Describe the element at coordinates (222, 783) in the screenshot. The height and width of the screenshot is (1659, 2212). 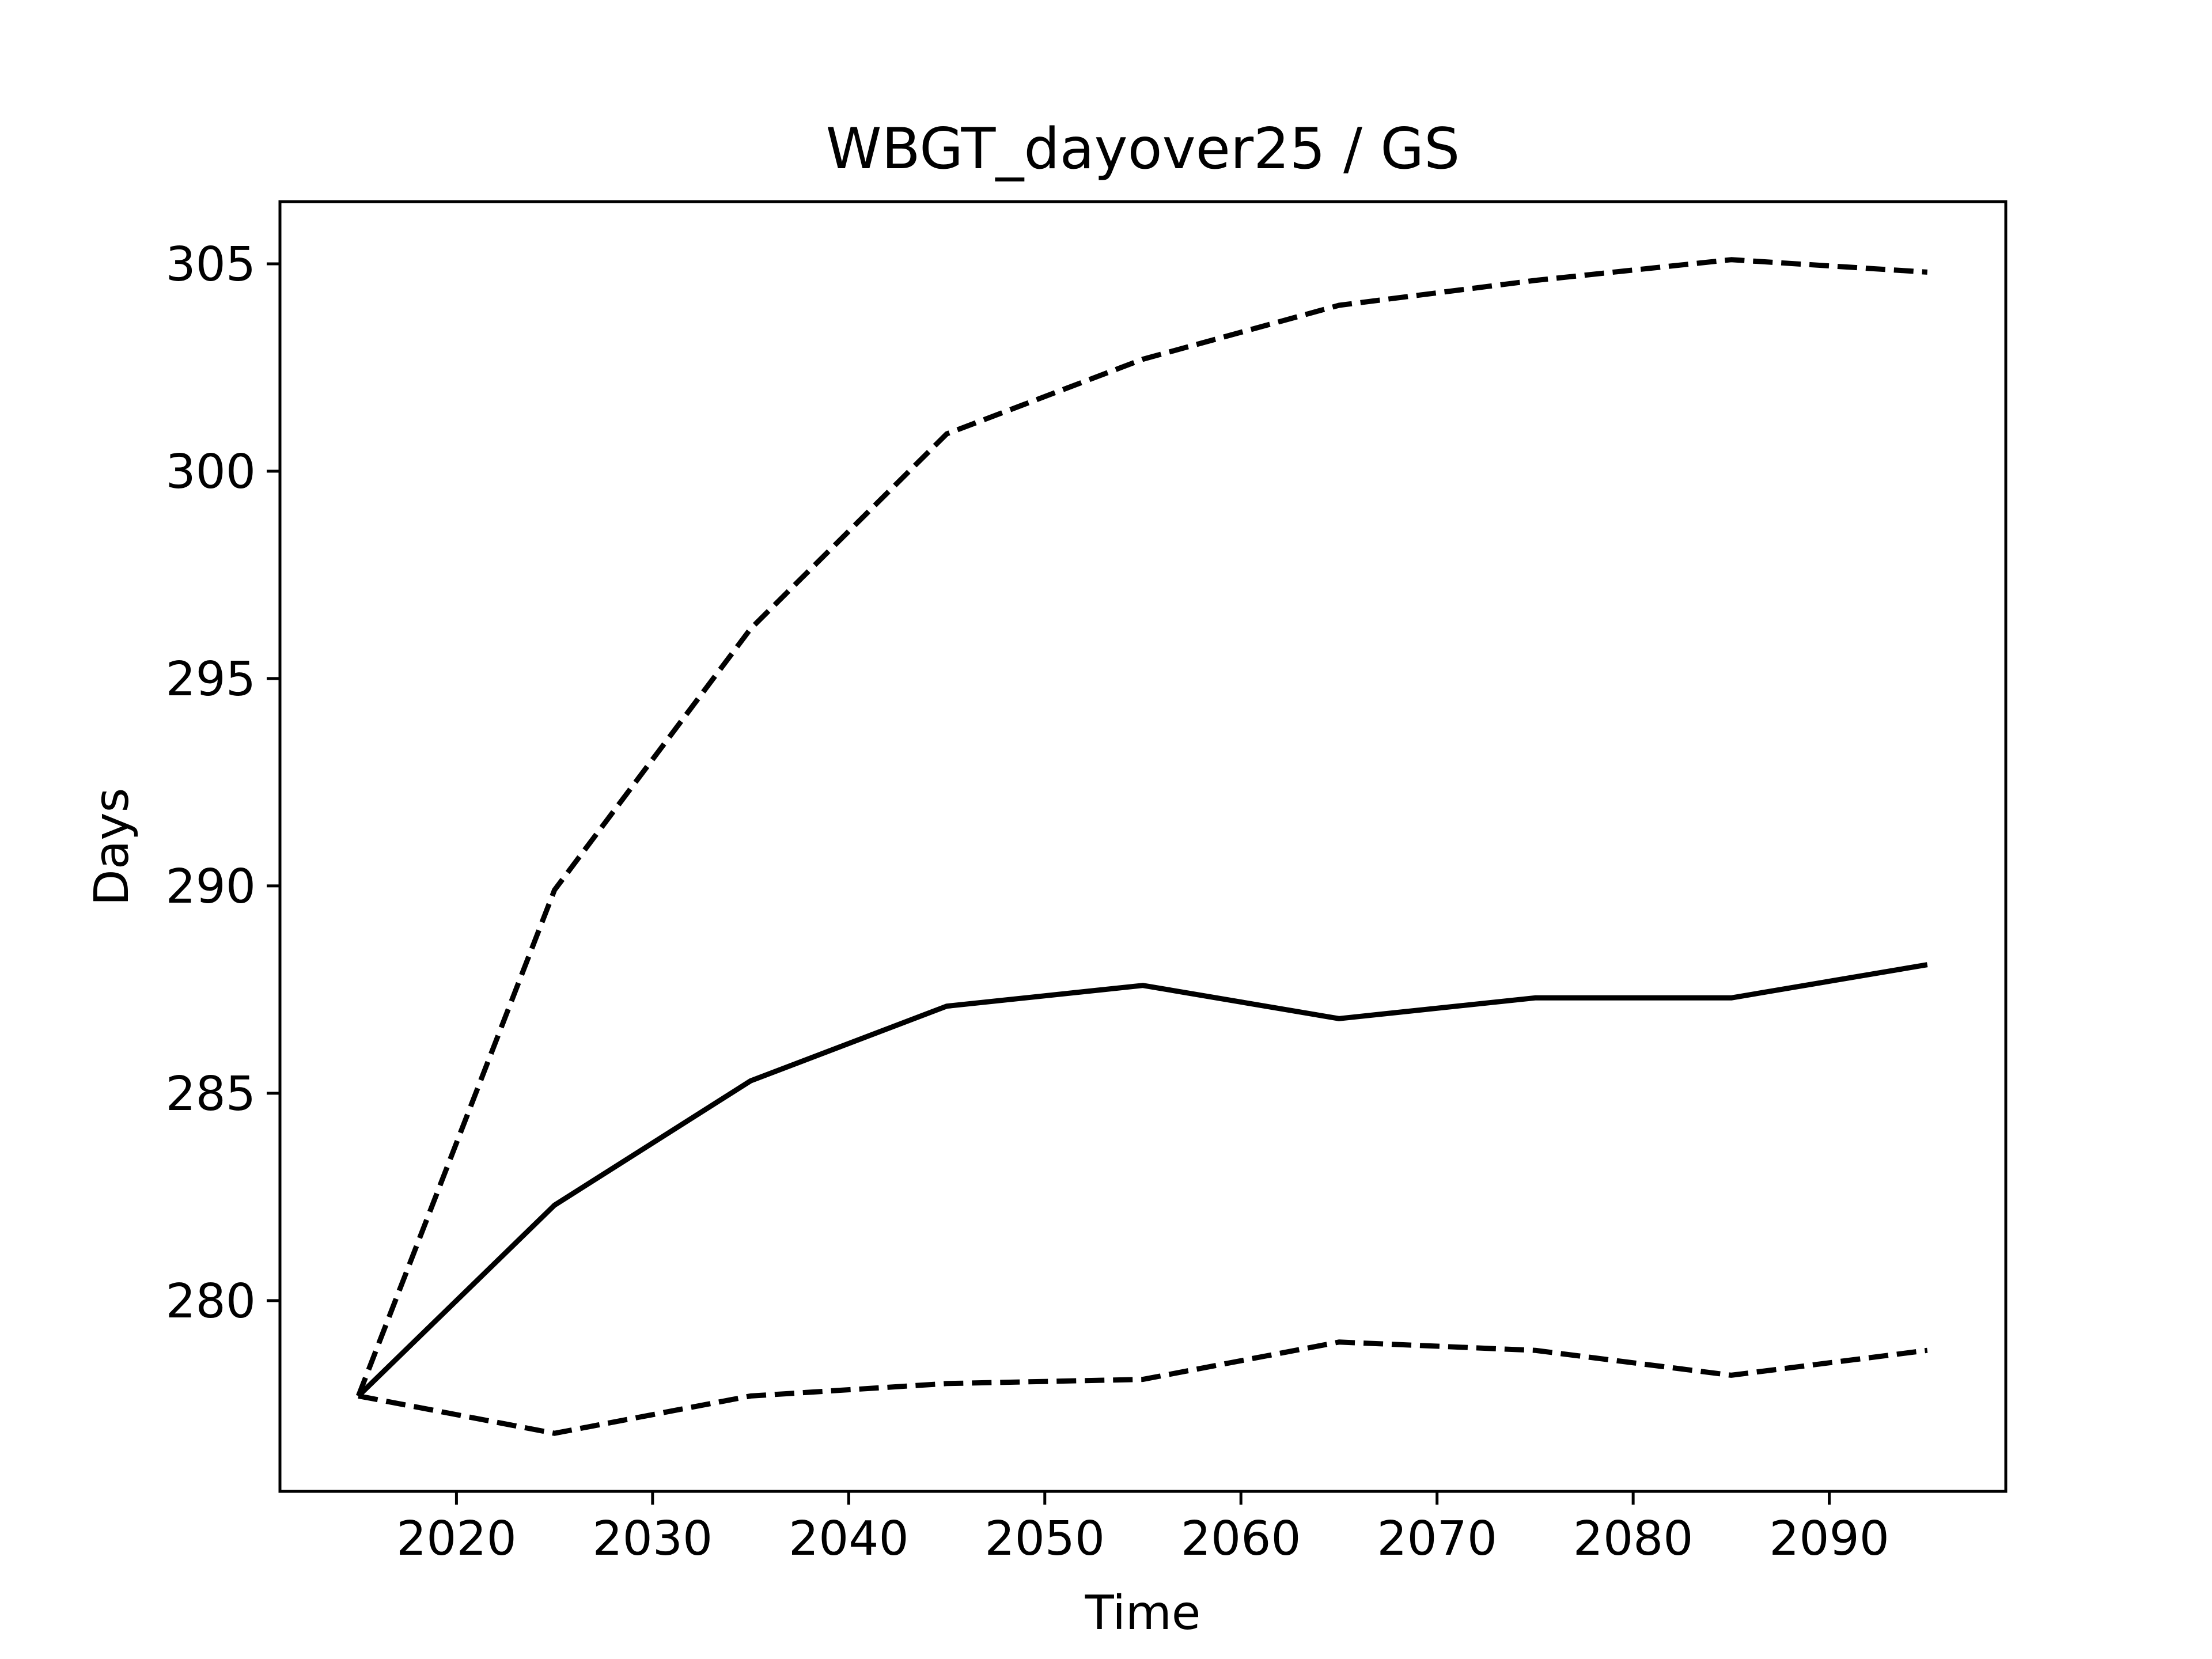
I see `y-axis: 280 285 290 295 300 305` at that location.